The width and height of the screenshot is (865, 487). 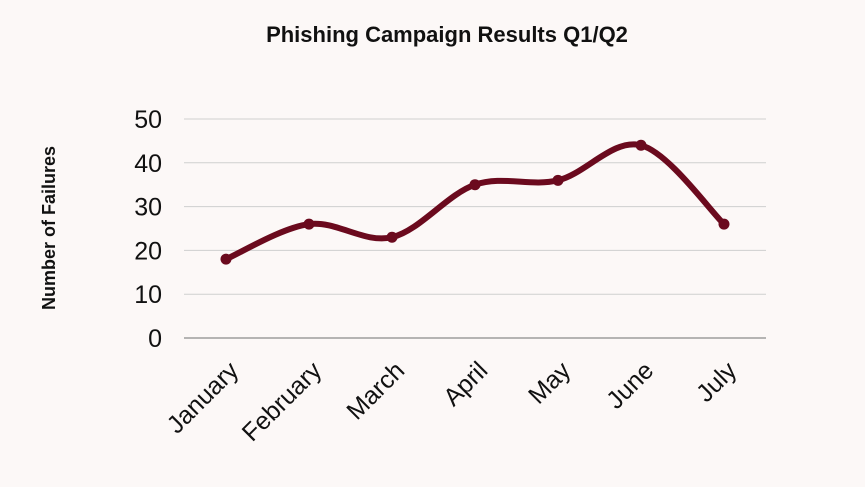 I want to click on y-tick-label: 20, so click(x=148, y=251).